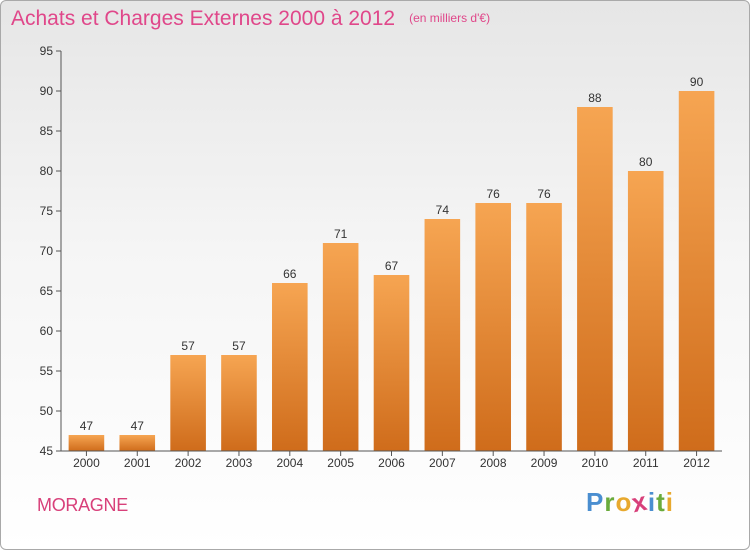 The image size is (750, 550). Describe the element at coordinates (47, 131) in the screenshot. I see `y-tick-label: 85` at that location.